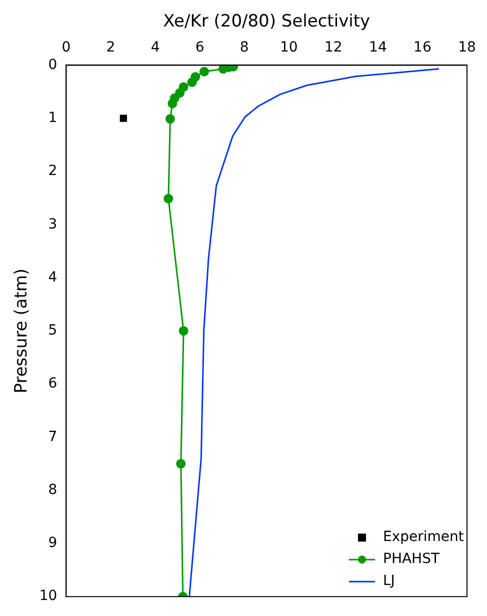 The width and height of the screenshot is (487, 616). Describe the element at coordinates (53, 436) in the screenshot. I see `y-tick-label: 7` at that location.